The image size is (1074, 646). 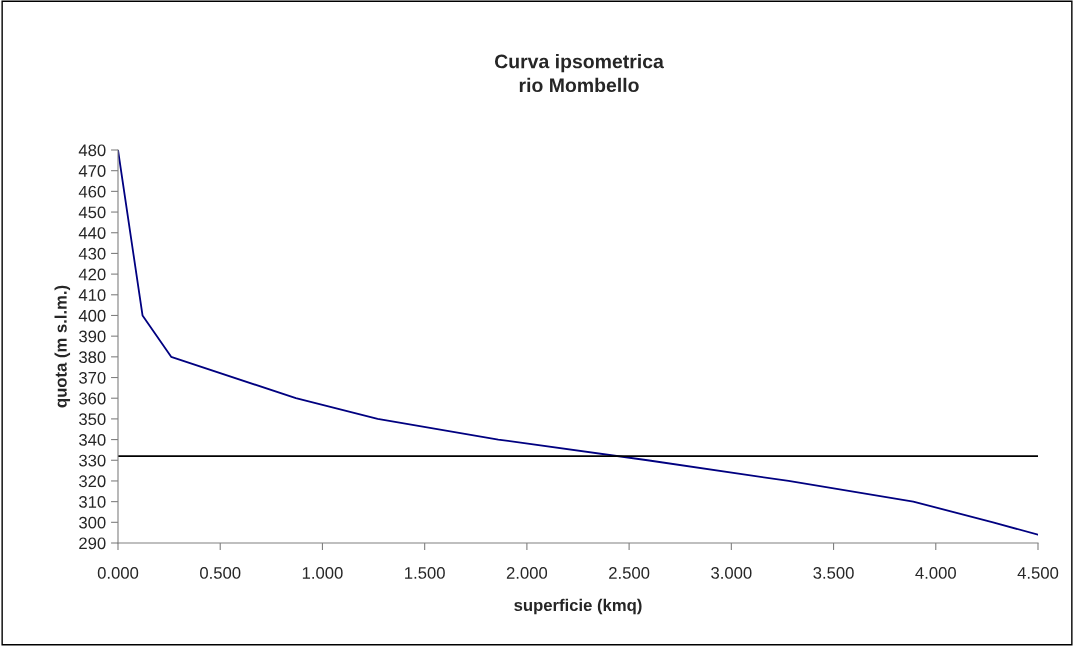 What do you see at coordinates (92, 522) in the screenshot?
I see `y-tick-label: 300` at bounding box center [92, 522].